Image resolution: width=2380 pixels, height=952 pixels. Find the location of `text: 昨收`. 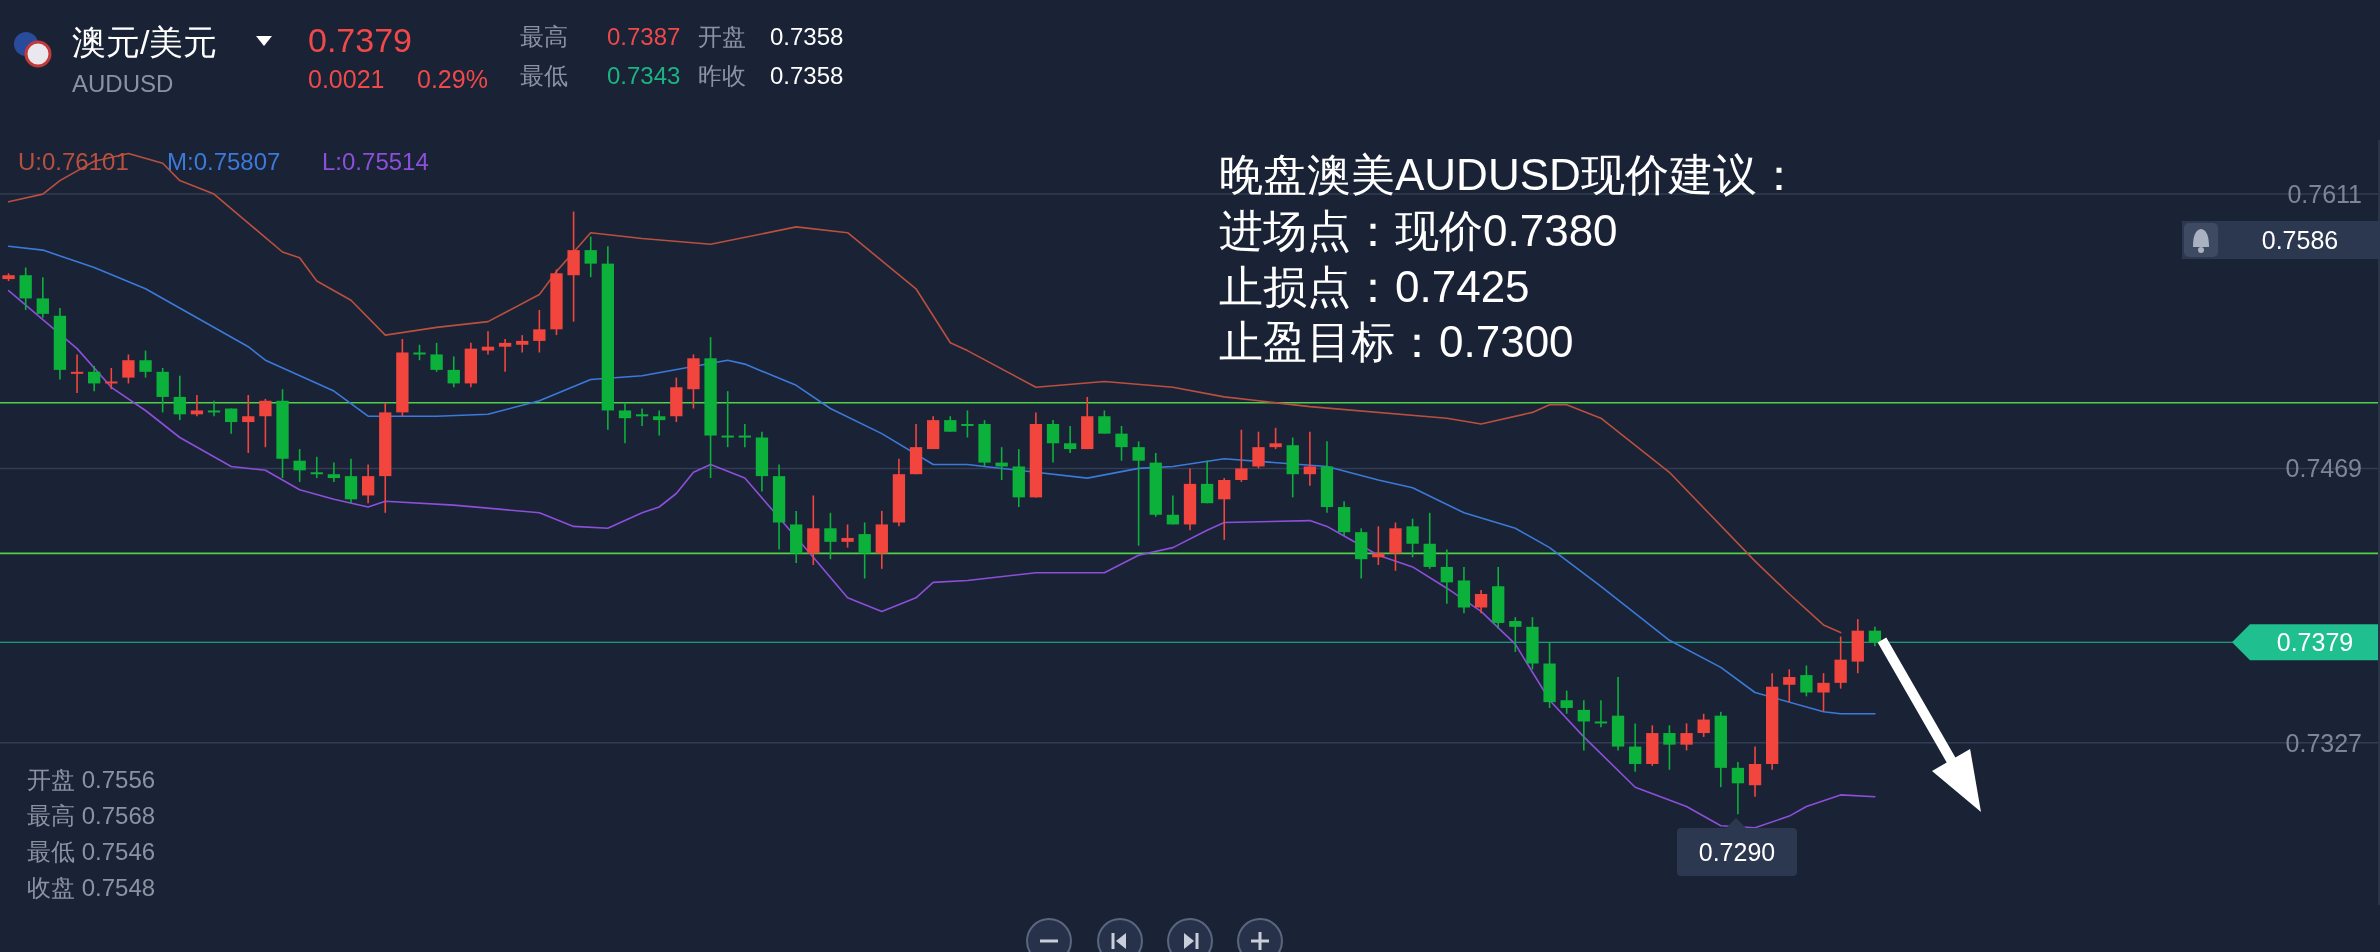

text: 昨收 is located at coordinates (722, 75).